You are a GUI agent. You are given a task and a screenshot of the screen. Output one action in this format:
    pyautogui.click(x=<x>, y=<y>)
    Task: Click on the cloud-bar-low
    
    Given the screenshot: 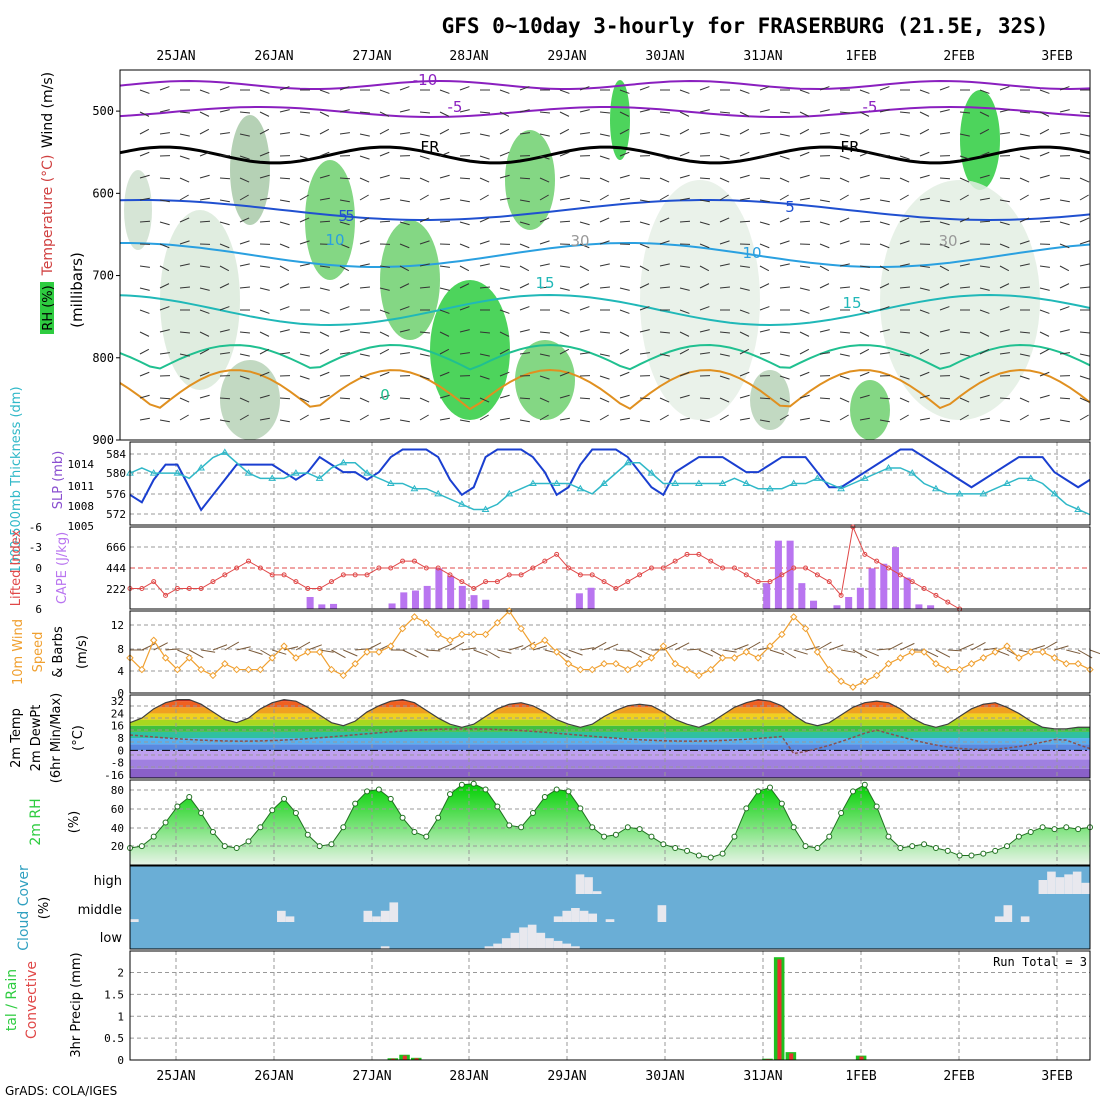 What is the action you would take?
    pyautogui.click(x=515, y=940)
    